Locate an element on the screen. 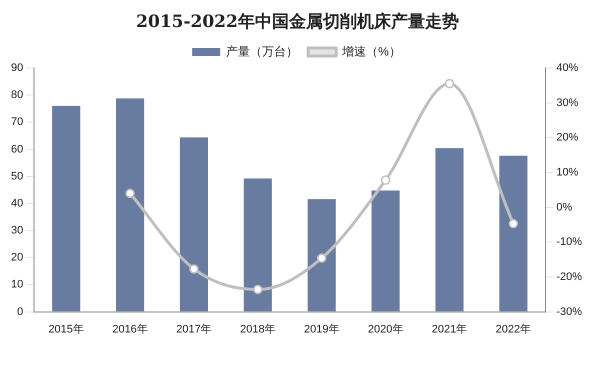 Image resolution: width=595 pixels, height=373 pixels. y-tick-label: 80 is located at coordinates (17, 95).